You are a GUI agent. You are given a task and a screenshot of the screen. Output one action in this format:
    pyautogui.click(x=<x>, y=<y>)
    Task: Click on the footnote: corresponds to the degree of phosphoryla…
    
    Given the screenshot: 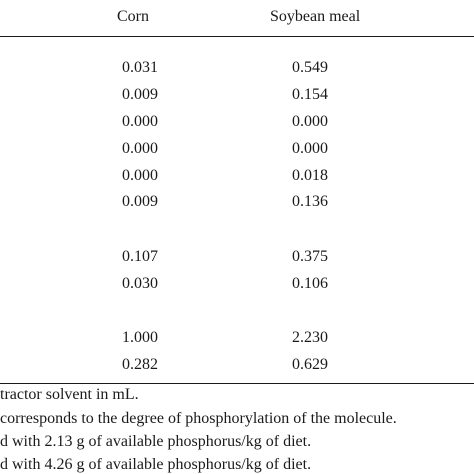 What is the action you would take?
    pyautogui.click(x=198, y=418)
    